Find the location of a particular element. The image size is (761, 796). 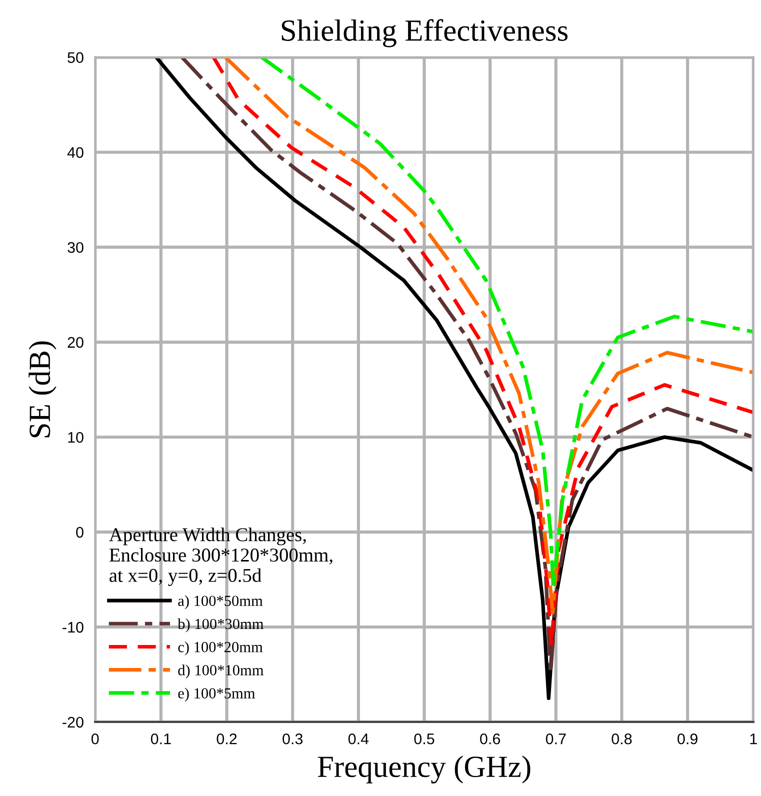

x-axis-title: Frequency (GHz) is located at coordinates (424, 770).